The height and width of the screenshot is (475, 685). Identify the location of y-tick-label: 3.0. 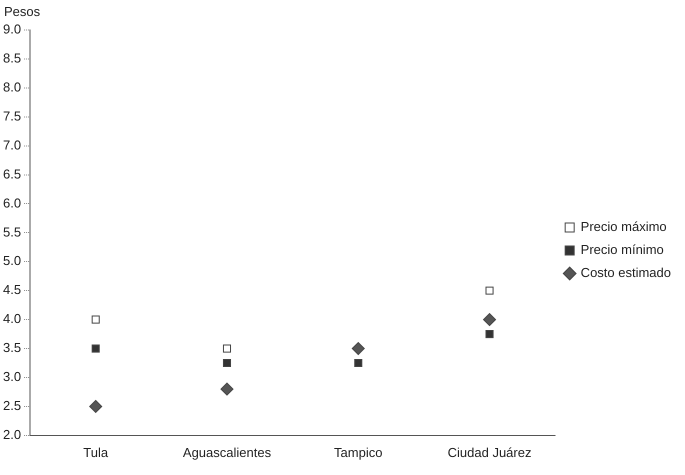
(12, 376).